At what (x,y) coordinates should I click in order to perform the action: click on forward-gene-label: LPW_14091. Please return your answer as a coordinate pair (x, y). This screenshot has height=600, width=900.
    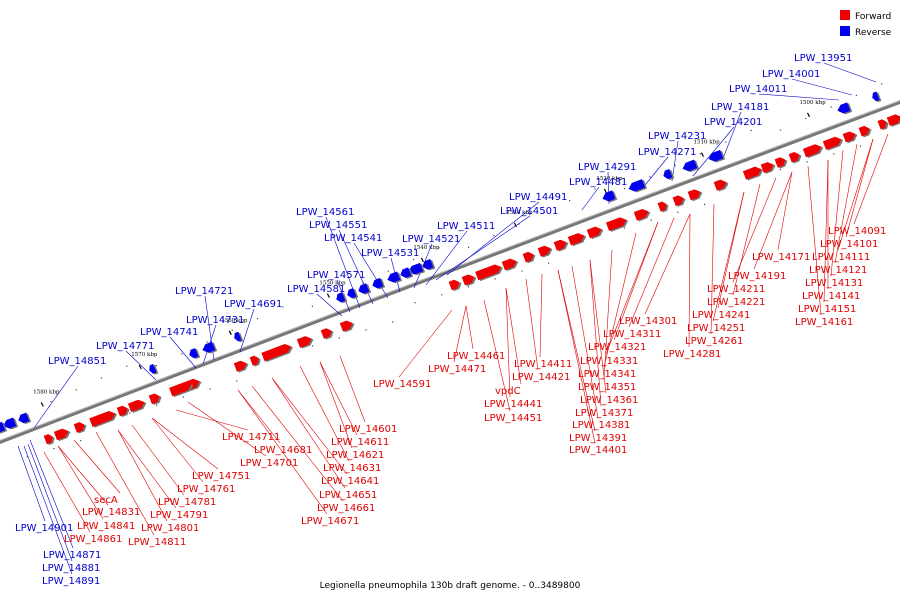
    Looking at the image, I should click on (857, 231).